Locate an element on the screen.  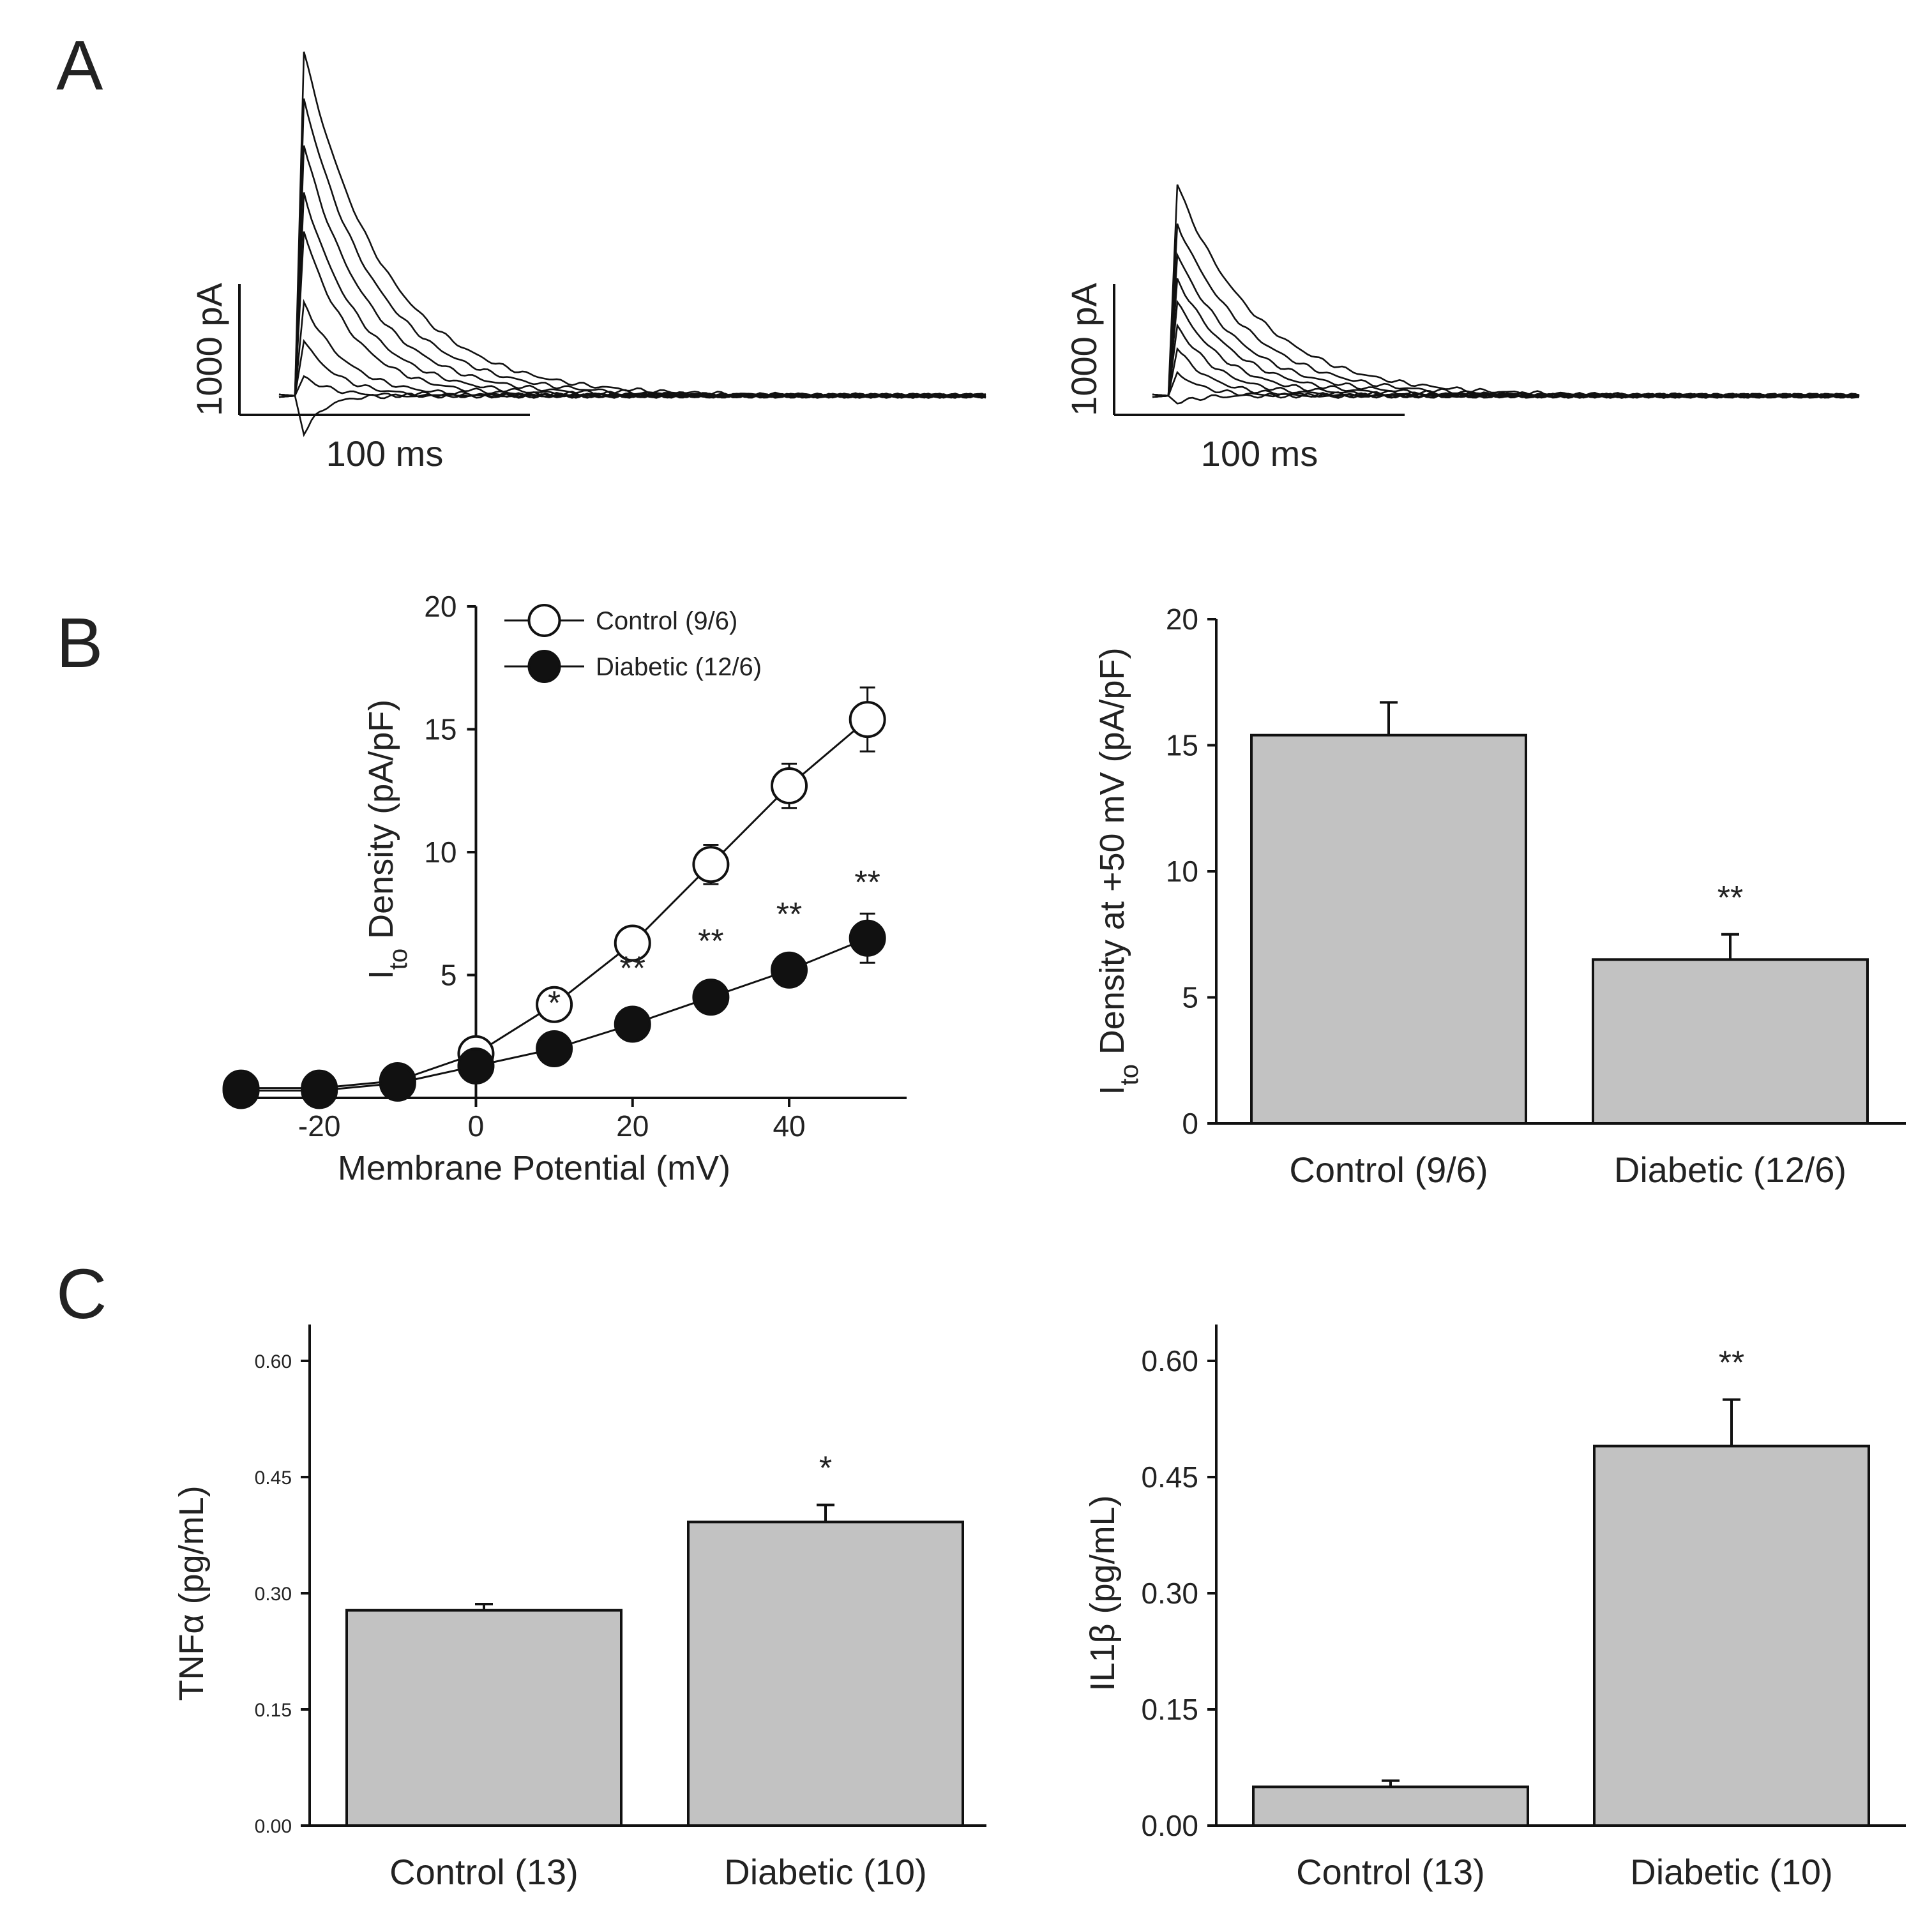
x-tick-label: 20 is located at coordinates (632, 1126).